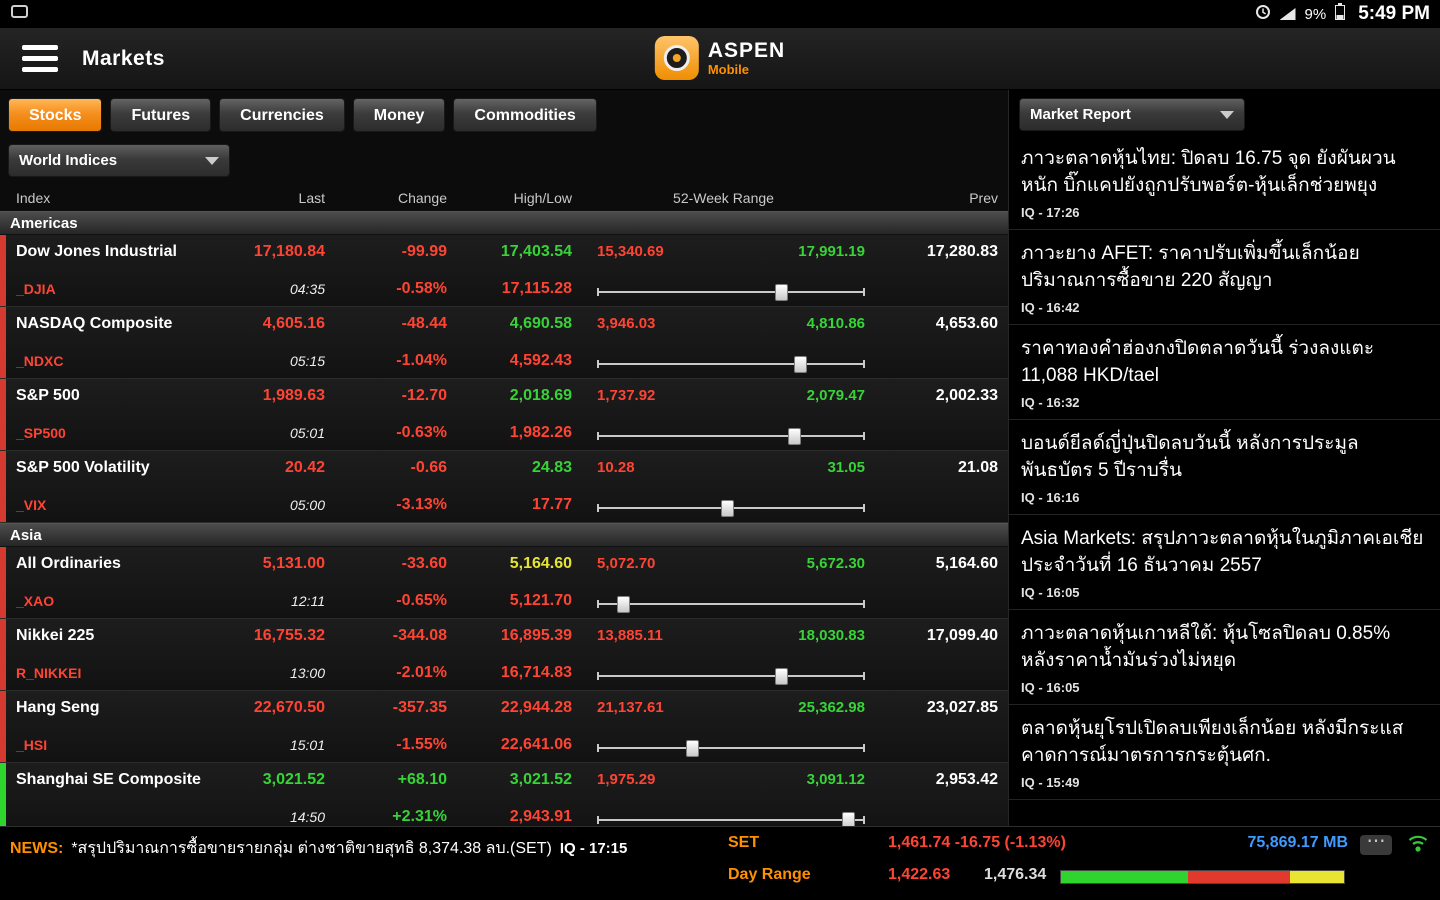 This screenshot has width=1440, height=900. What do you see at coordinates (540, 600) in the screenshot?
I see `low-value: 5,121.70` at bounding box center [540, 600].